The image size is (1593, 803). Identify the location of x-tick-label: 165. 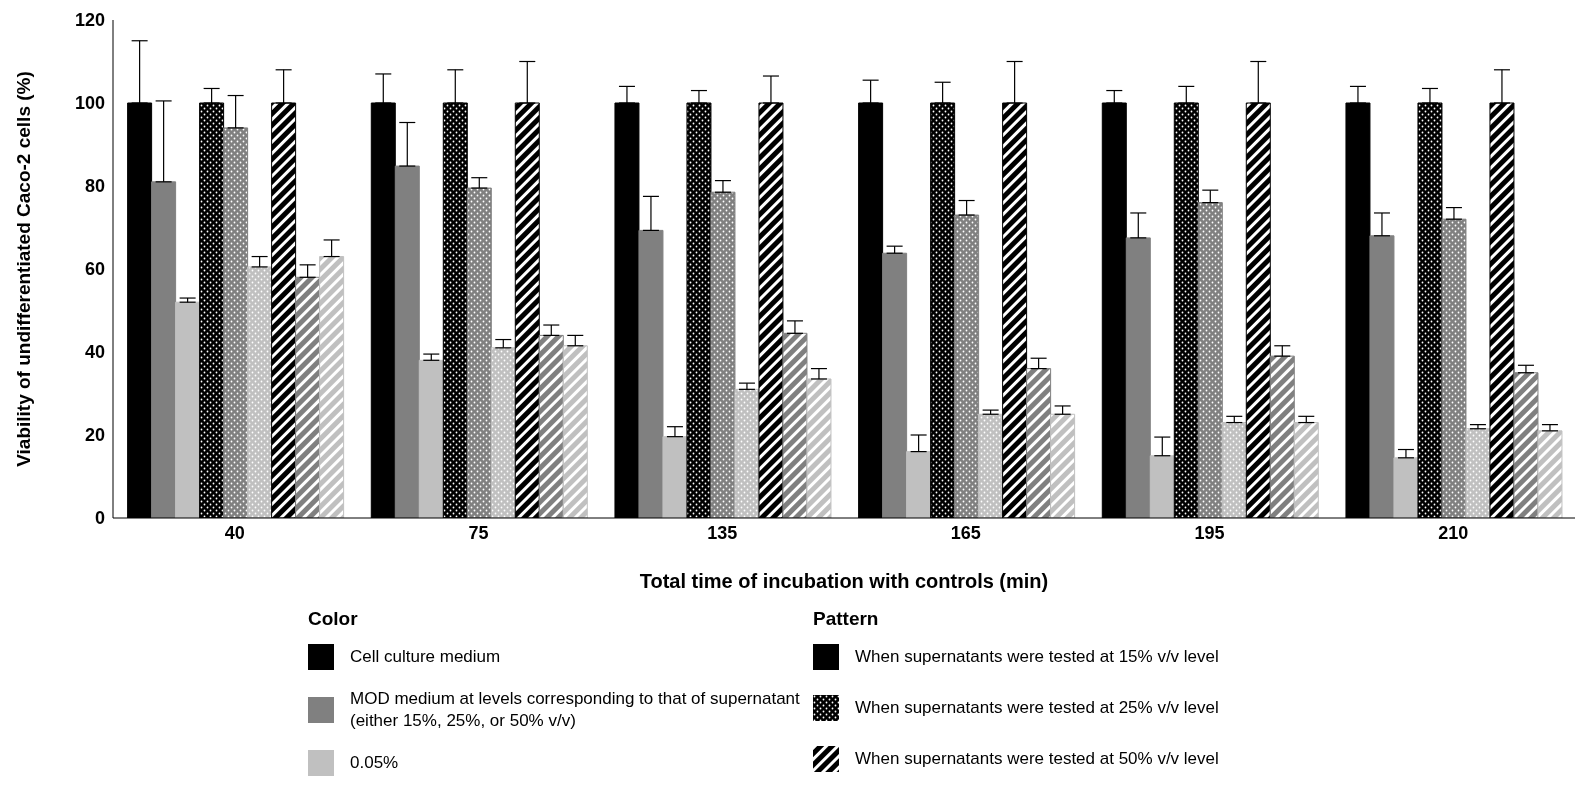
(965, 532).